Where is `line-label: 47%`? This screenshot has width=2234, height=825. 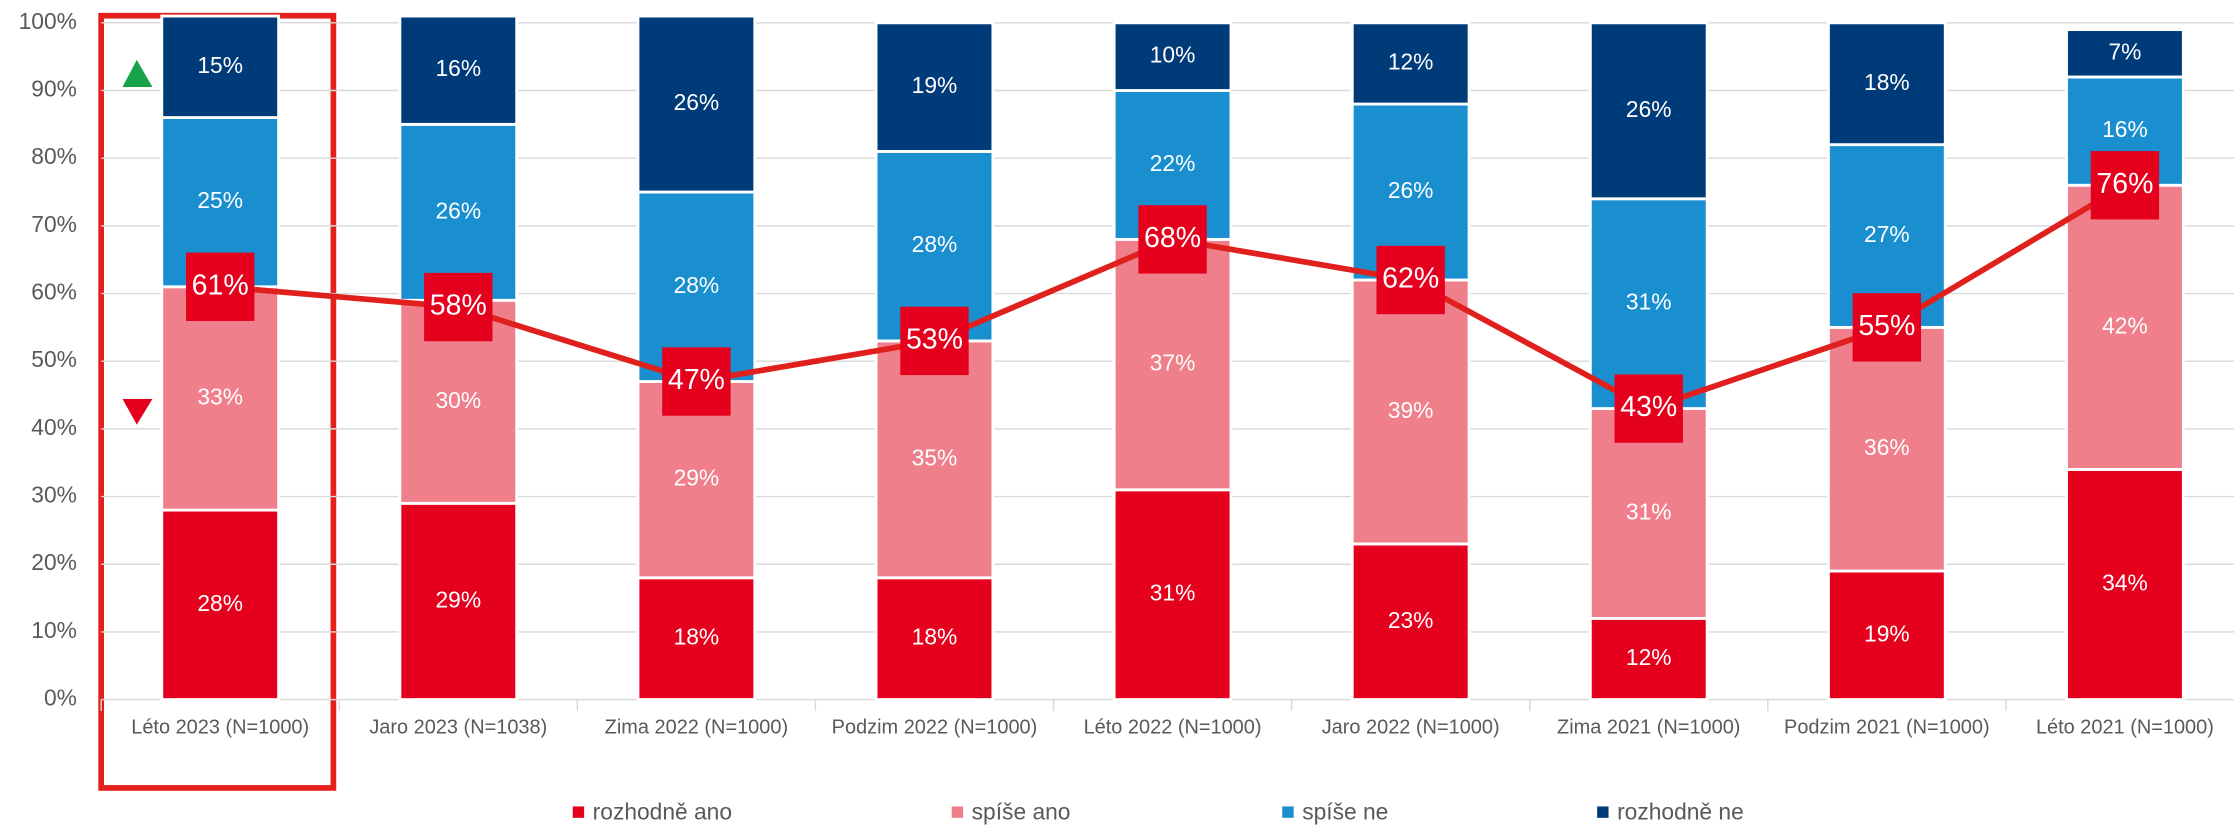 line-label: 47% is located at coordinates (696, 380).